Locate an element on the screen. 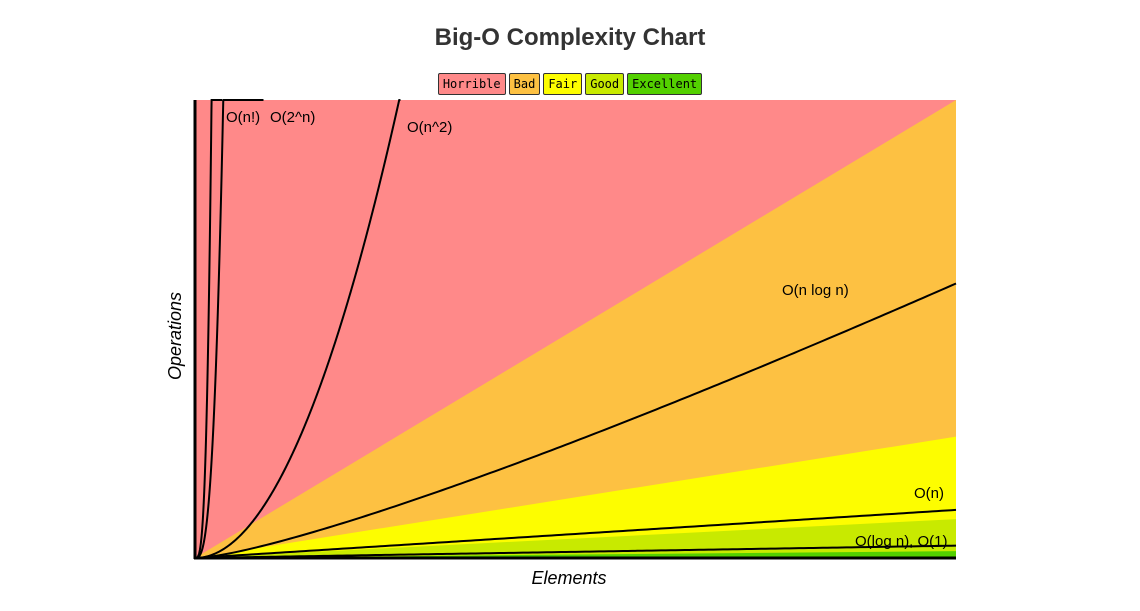 This screenshot has height=611, width=1140. curve-label-factorial: O(n!) is located at coordinates (243, 117).